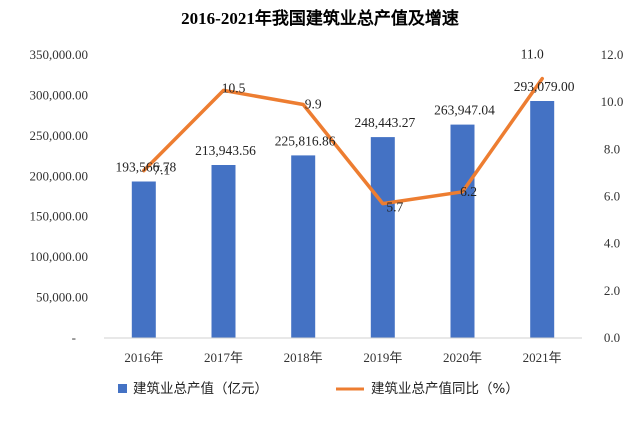 The width and height of the screenshot is (640, 422). Describe the element at coordinates (464, 110) in the screenshot. I see `bar-value-label: 263,947.04` at that location.